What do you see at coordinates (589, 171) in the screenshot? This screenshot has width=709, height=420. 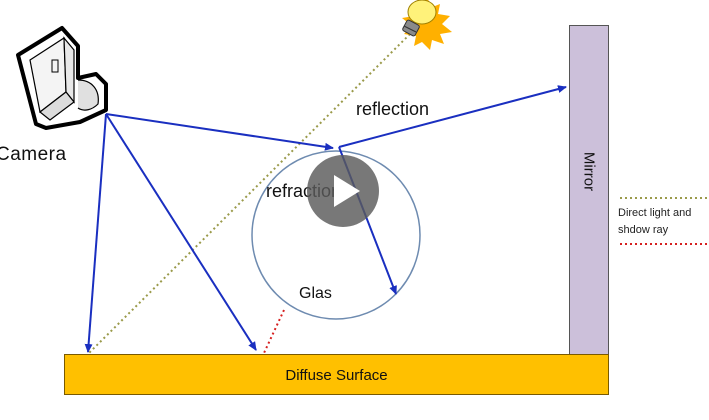 I see `mirror-label: Mirror` at bounding box center [589, 171].